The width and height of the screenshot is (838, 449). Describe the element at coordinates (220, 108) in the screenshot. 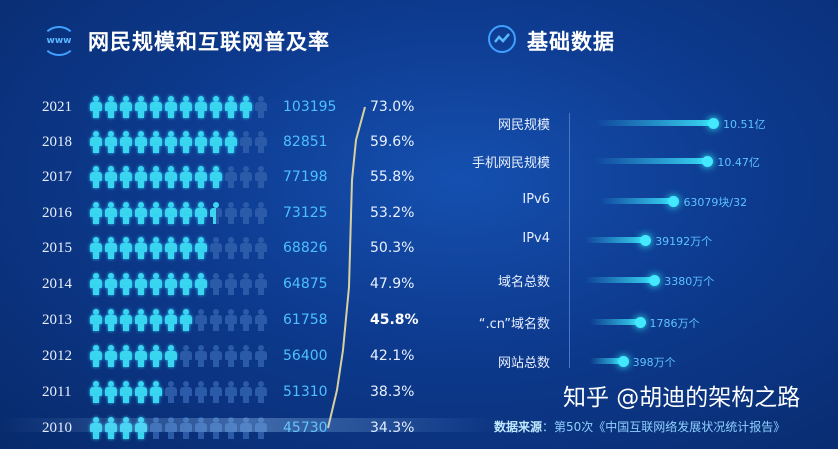

I see `population-row: 2021 103195 73.0%` at that location.